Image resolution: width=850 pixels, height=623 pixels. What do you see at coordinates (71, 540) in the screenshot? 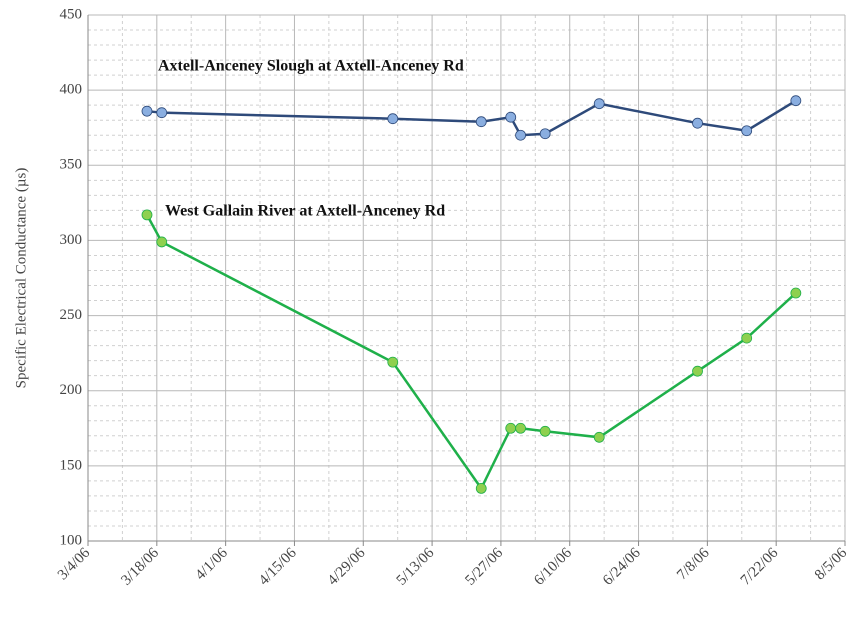
I see `y-tick-label: 100` at bounding box center [71, 540].